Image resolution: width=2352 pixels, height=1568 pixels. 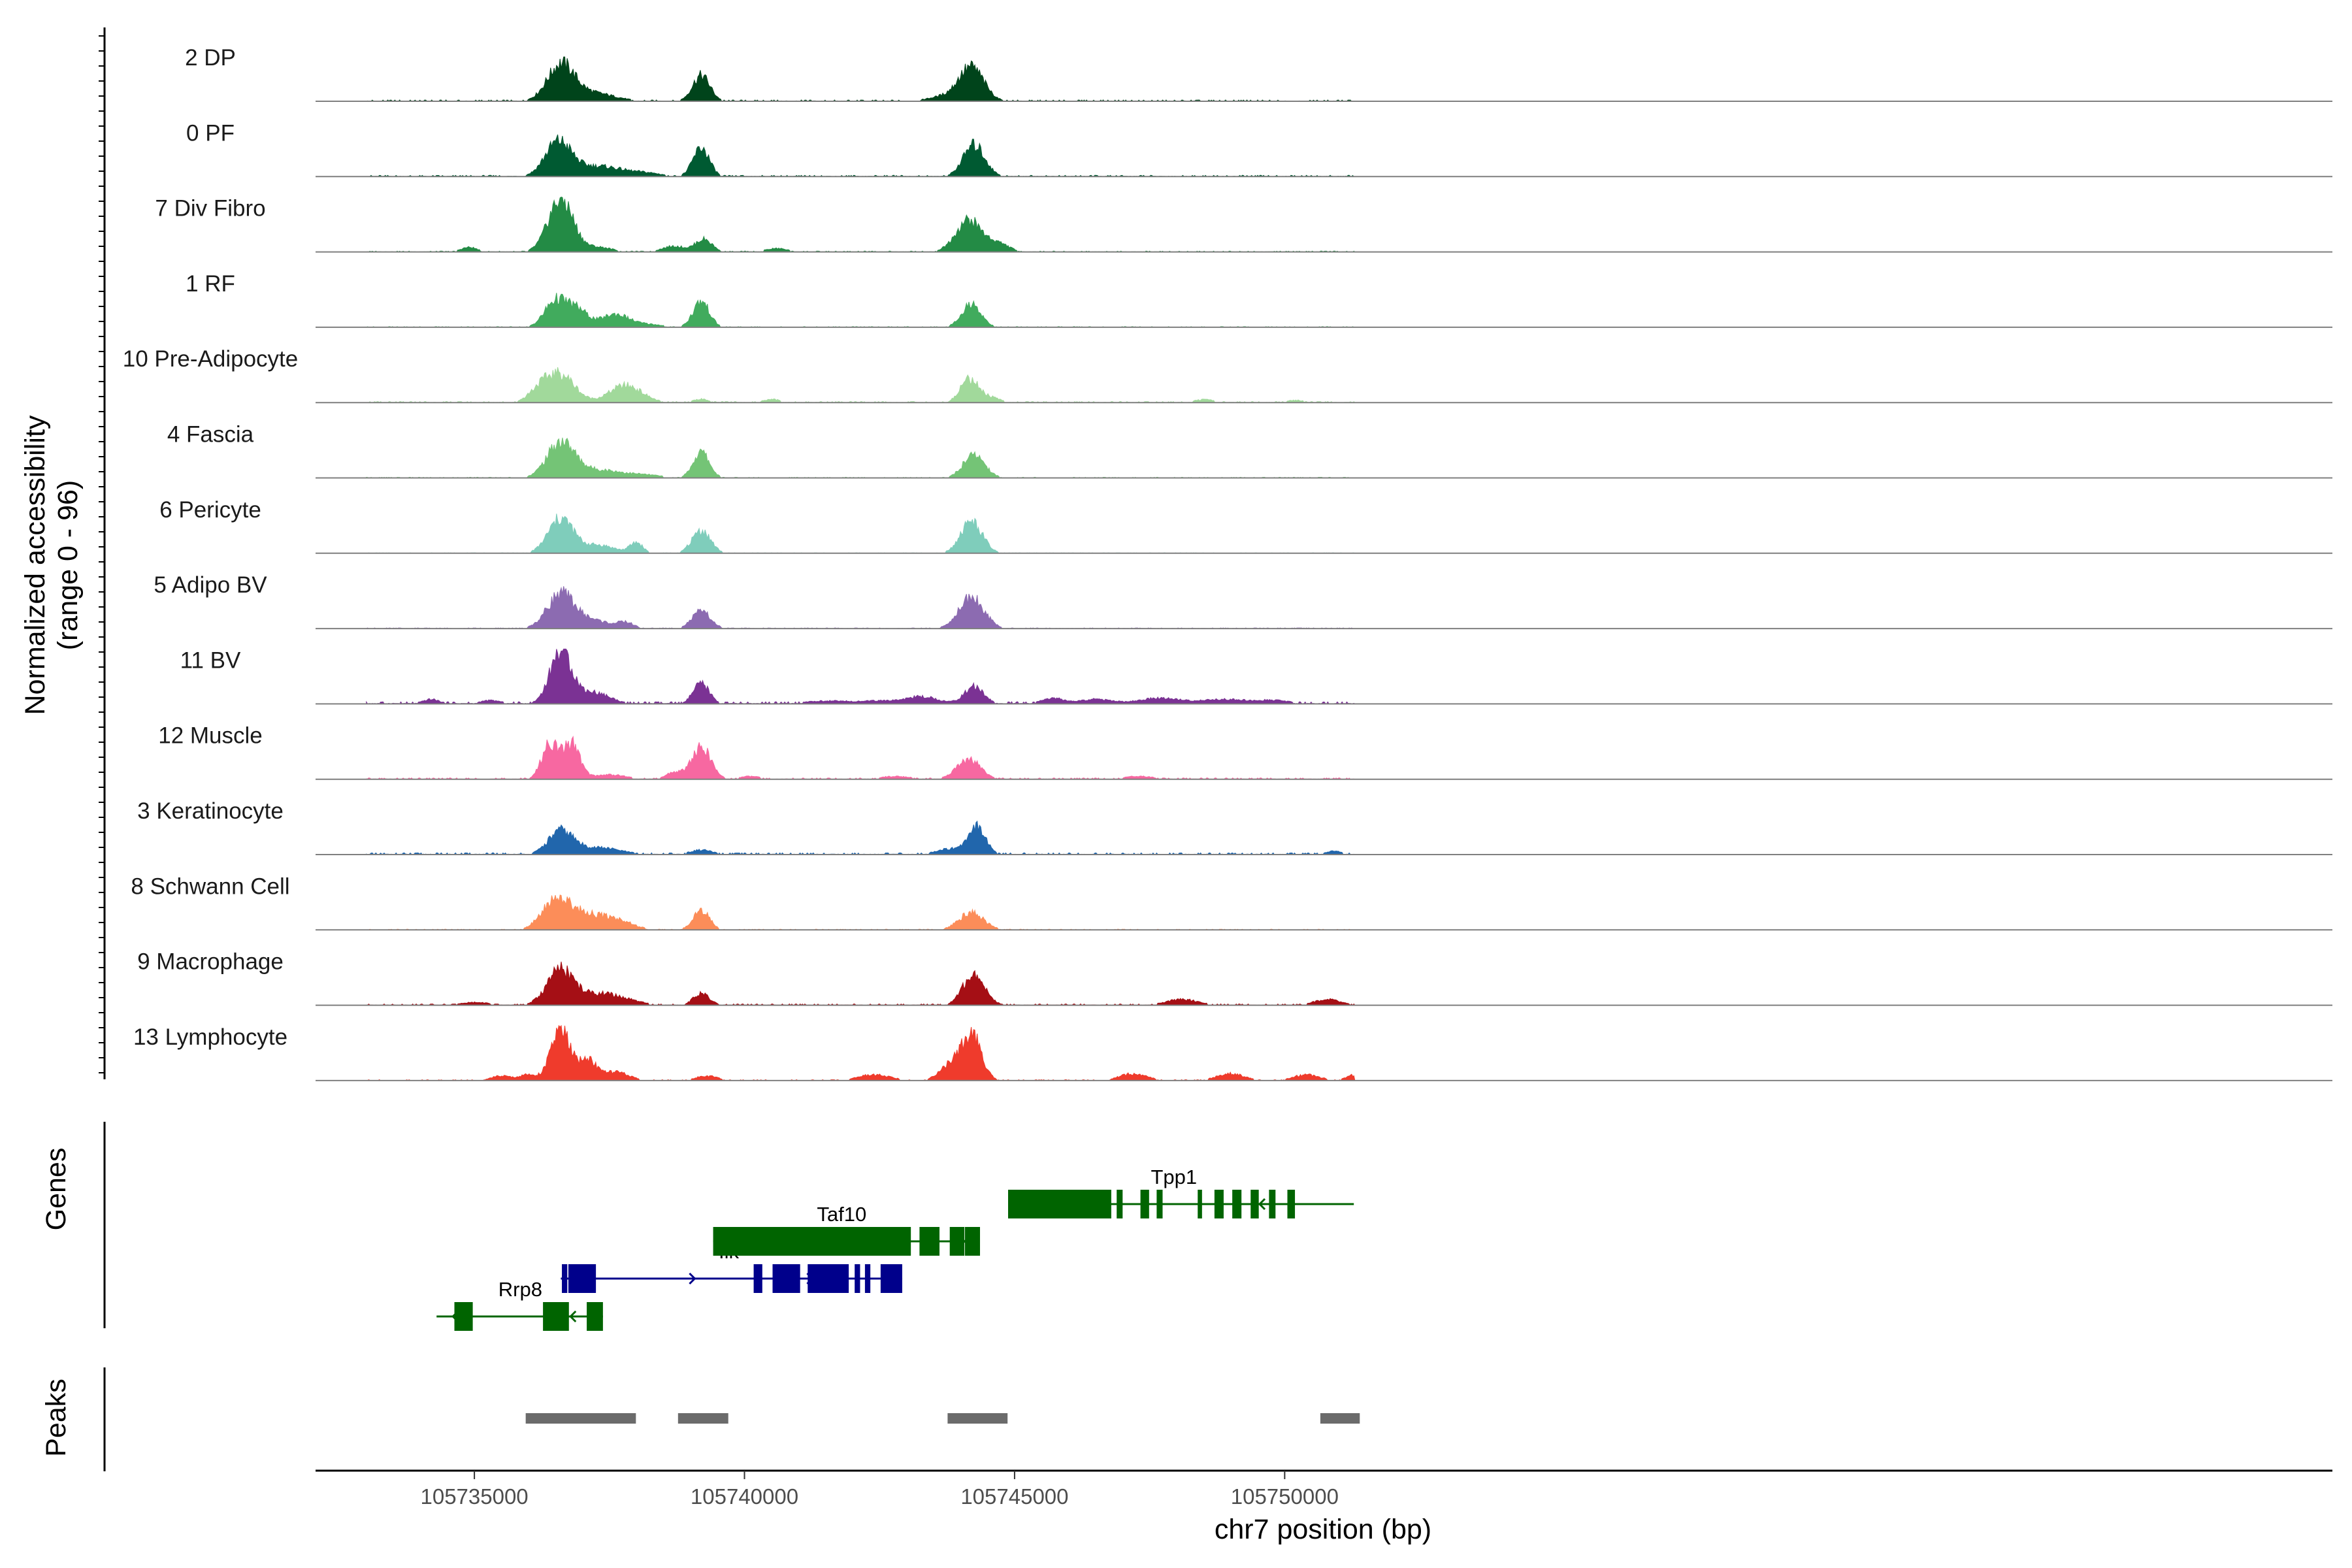 I want to click on track-label: 2 DP, so click(x=210, y=58).